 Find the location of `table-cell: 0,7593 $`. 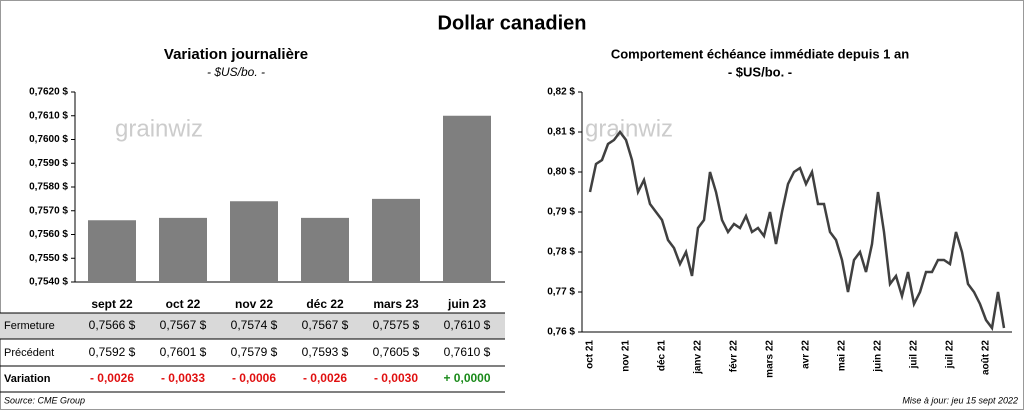

table-cell: 0,7593 $ is located at coordinates (325, 352).